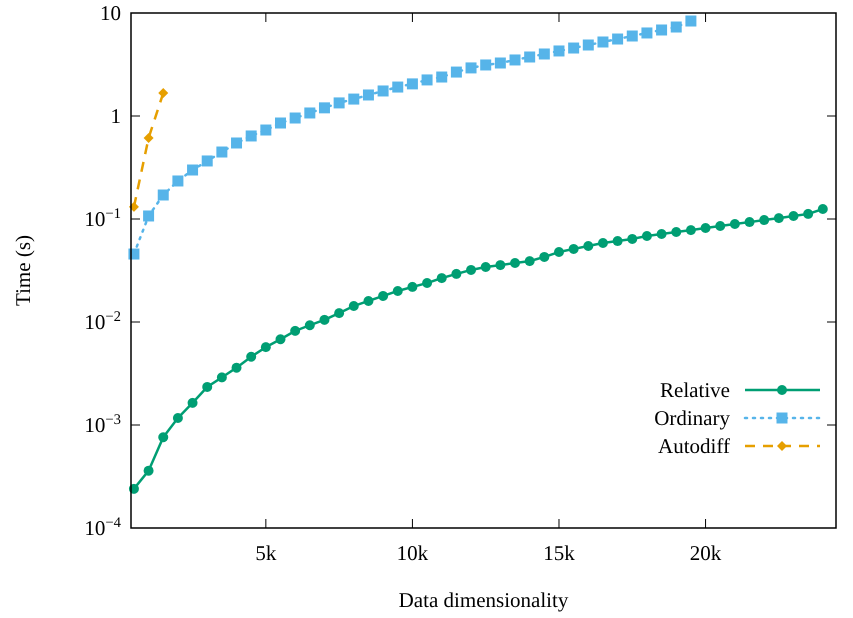  What do you see at coordinates (559, 553) in the screenshot?
I see `x-tick-label: 15k` at bounding box center [559, 553].